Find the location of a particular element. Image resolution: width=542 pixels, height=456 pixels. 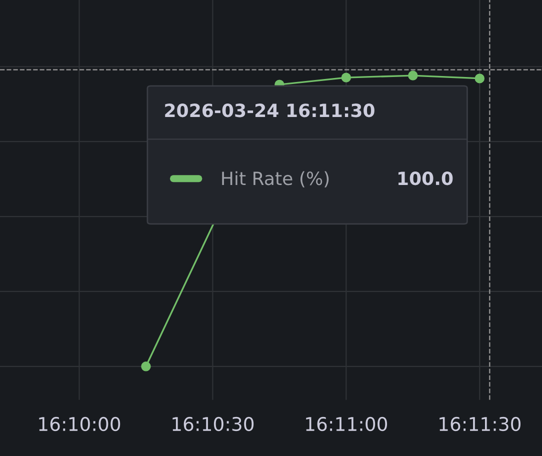

x-tick-label: 16:11:00 is located at coordinates (347, 424).